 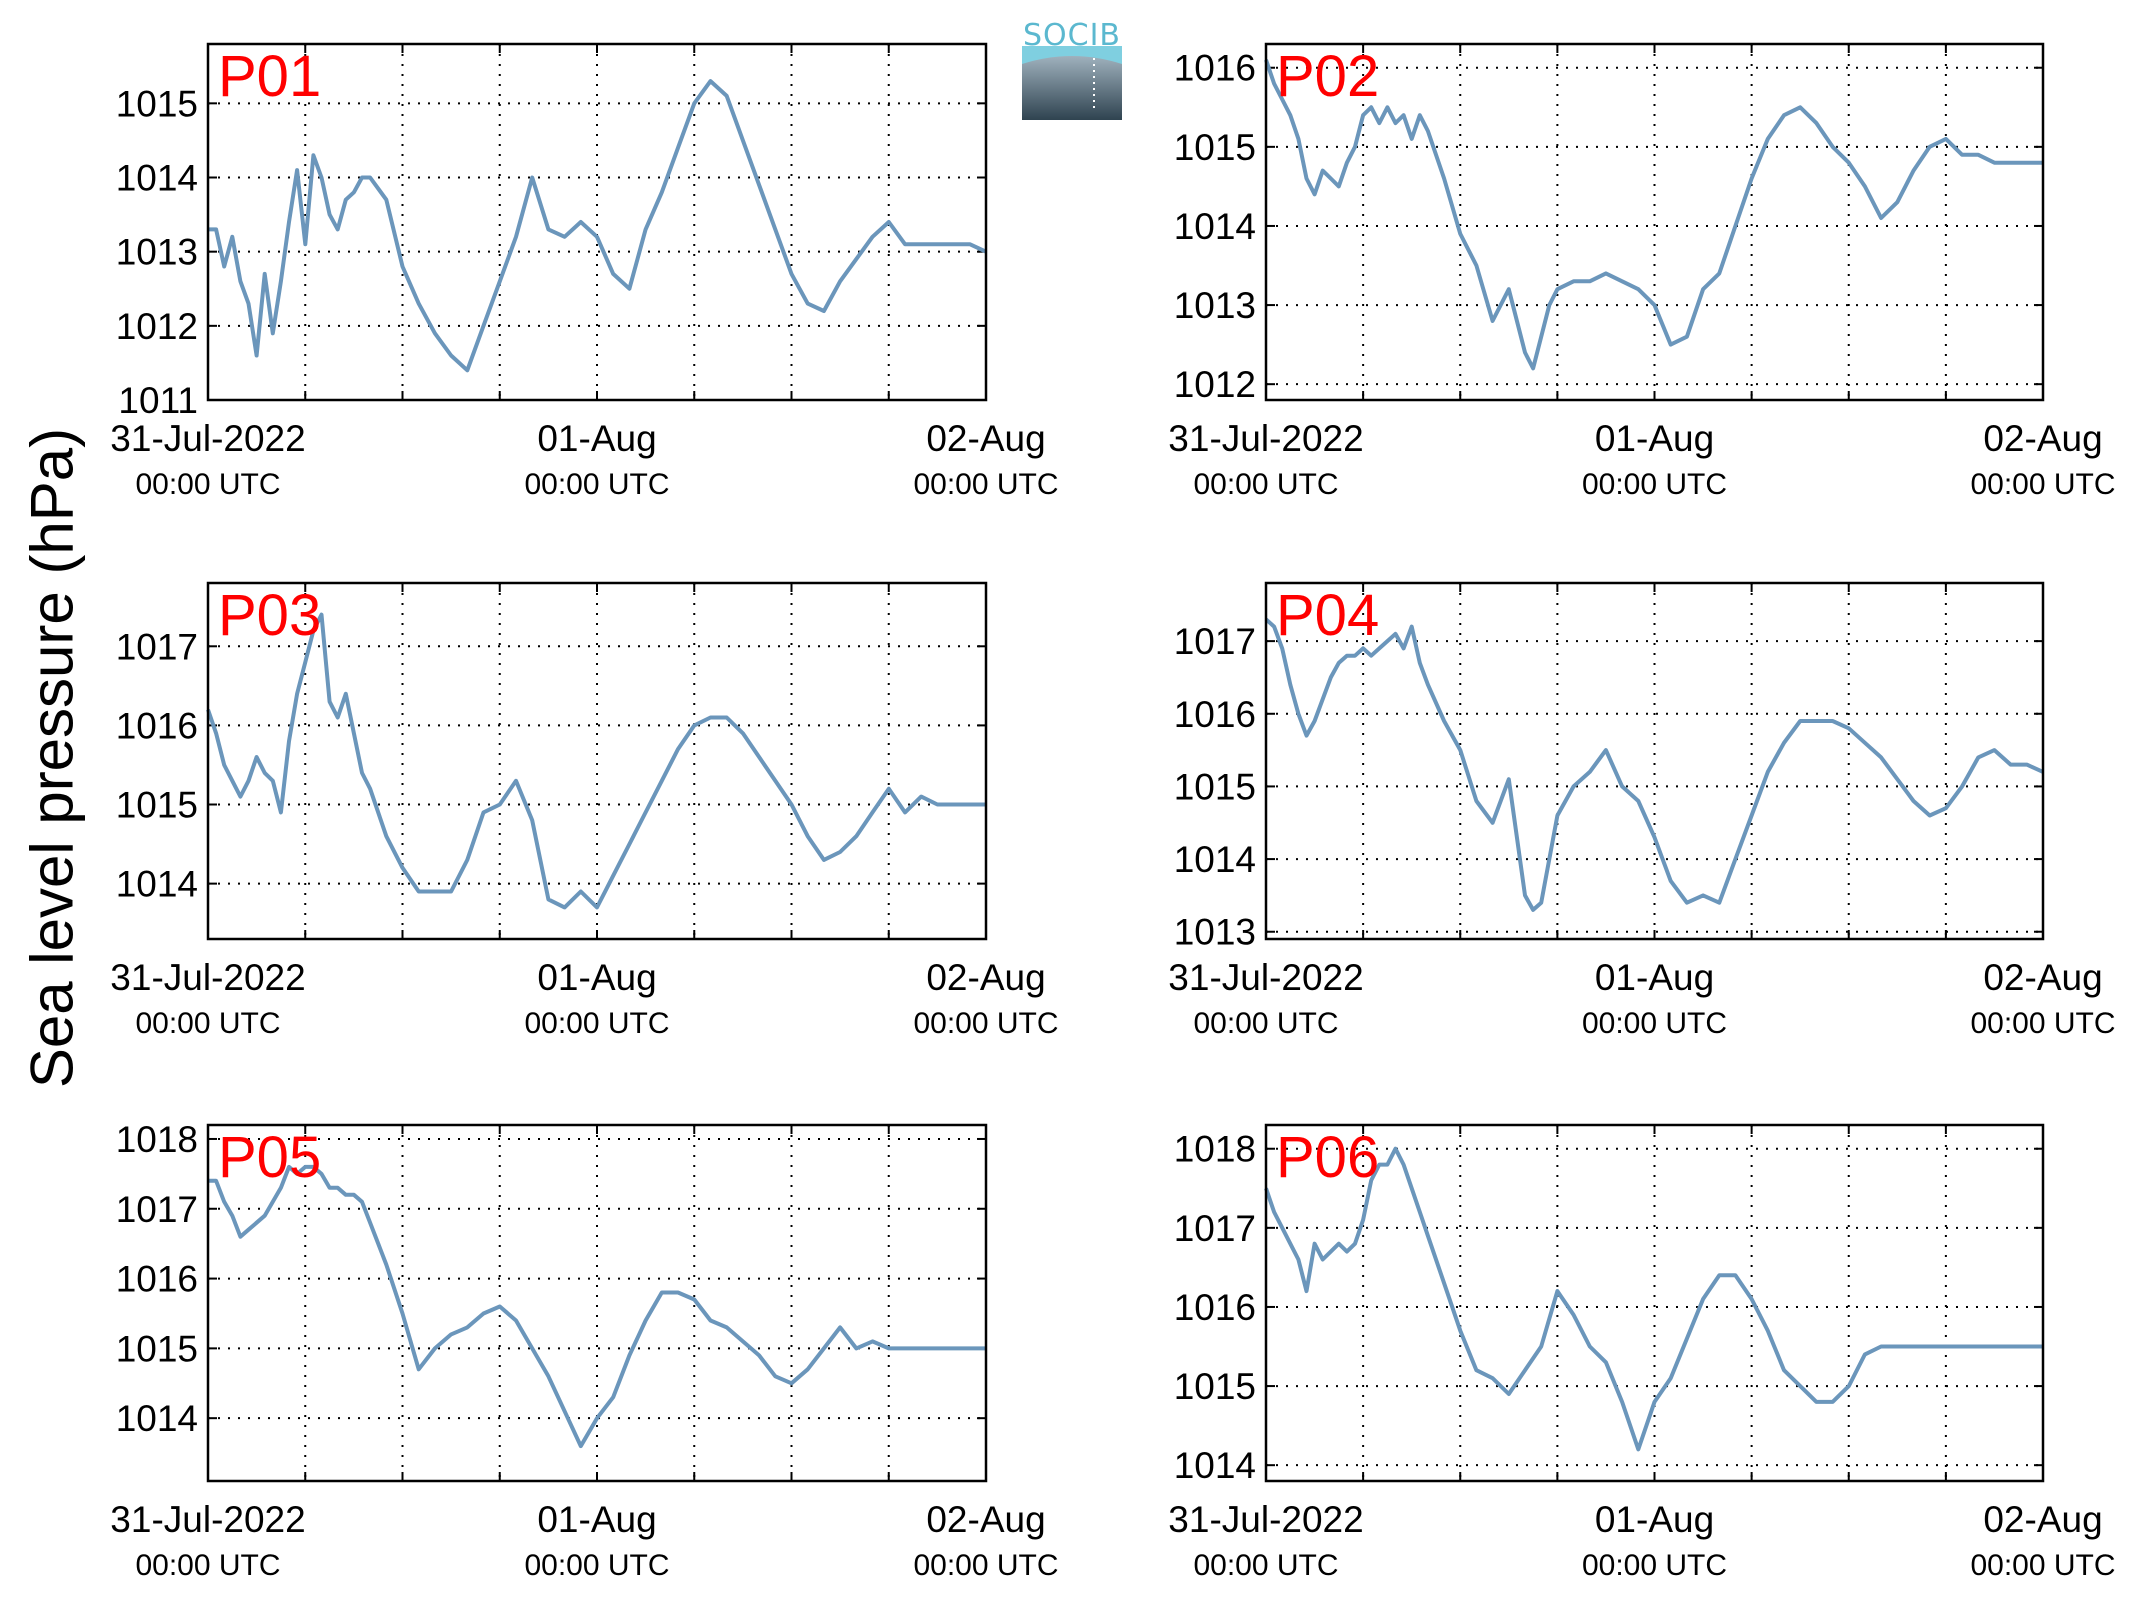 What do you see at coordinates (596, 977) in the screenshot?
I see `panel-p03-x-tick-label-date: 01-Aug` at bounding box center [596, 977].